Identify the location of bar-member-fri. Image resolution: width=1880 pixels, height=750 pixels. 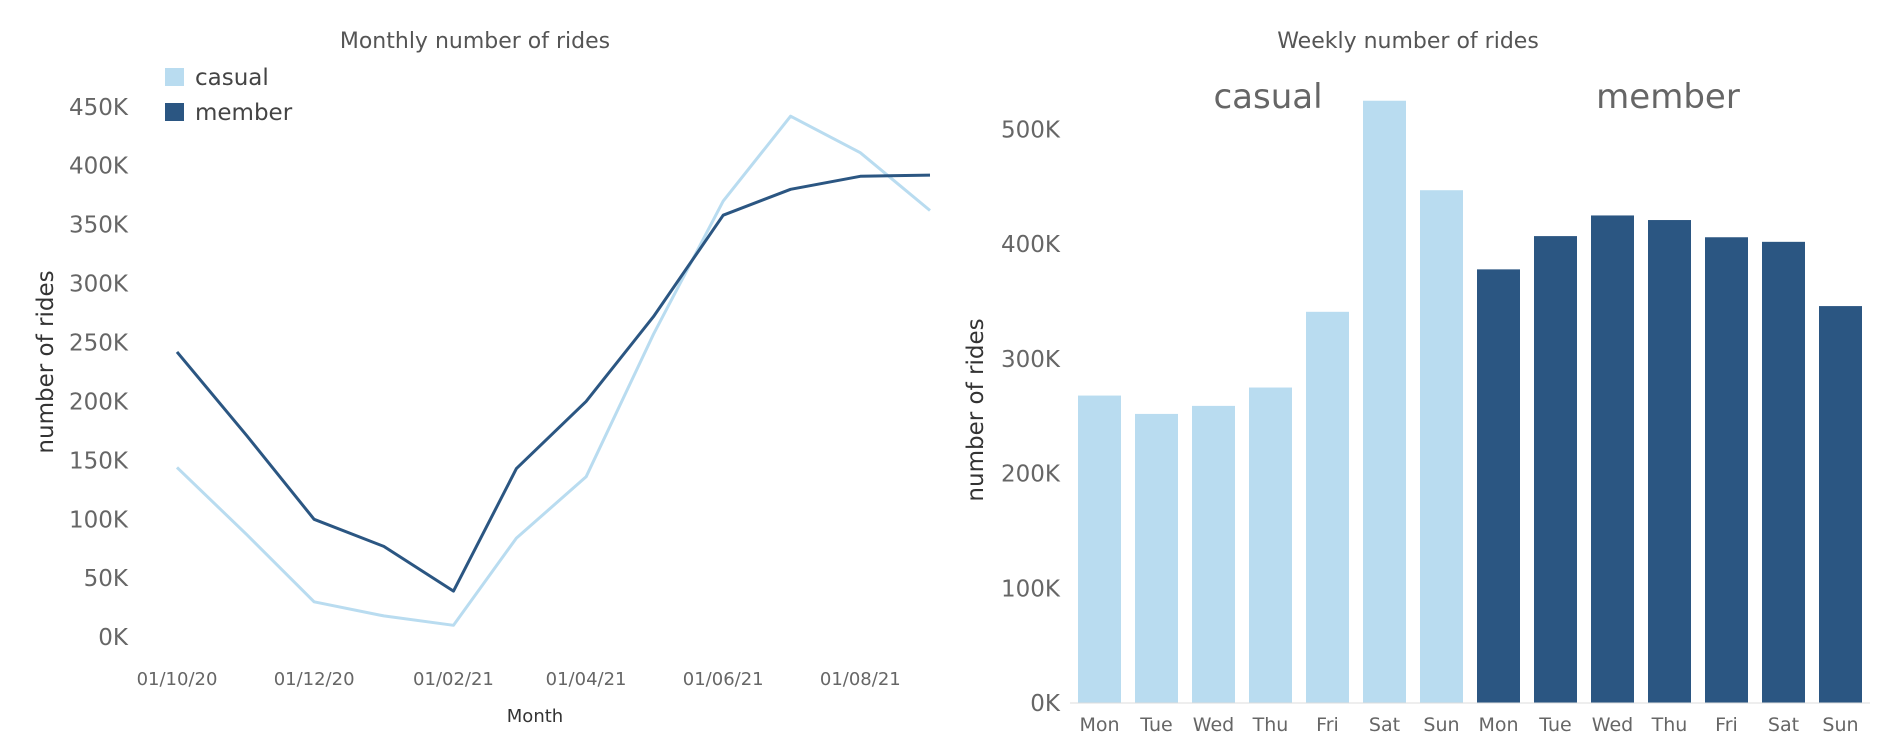
(1726, 470).